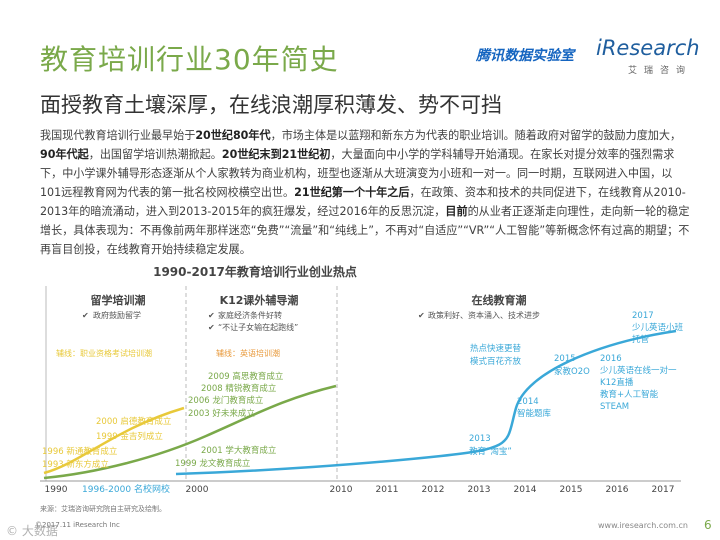 Image resolution: width=720 pixels, height=540 pixels. What do you see at coordinates (75, 464) in the screenshot?
I see `event-label: 1993 新东方成立` at bounding box center [75, 464].